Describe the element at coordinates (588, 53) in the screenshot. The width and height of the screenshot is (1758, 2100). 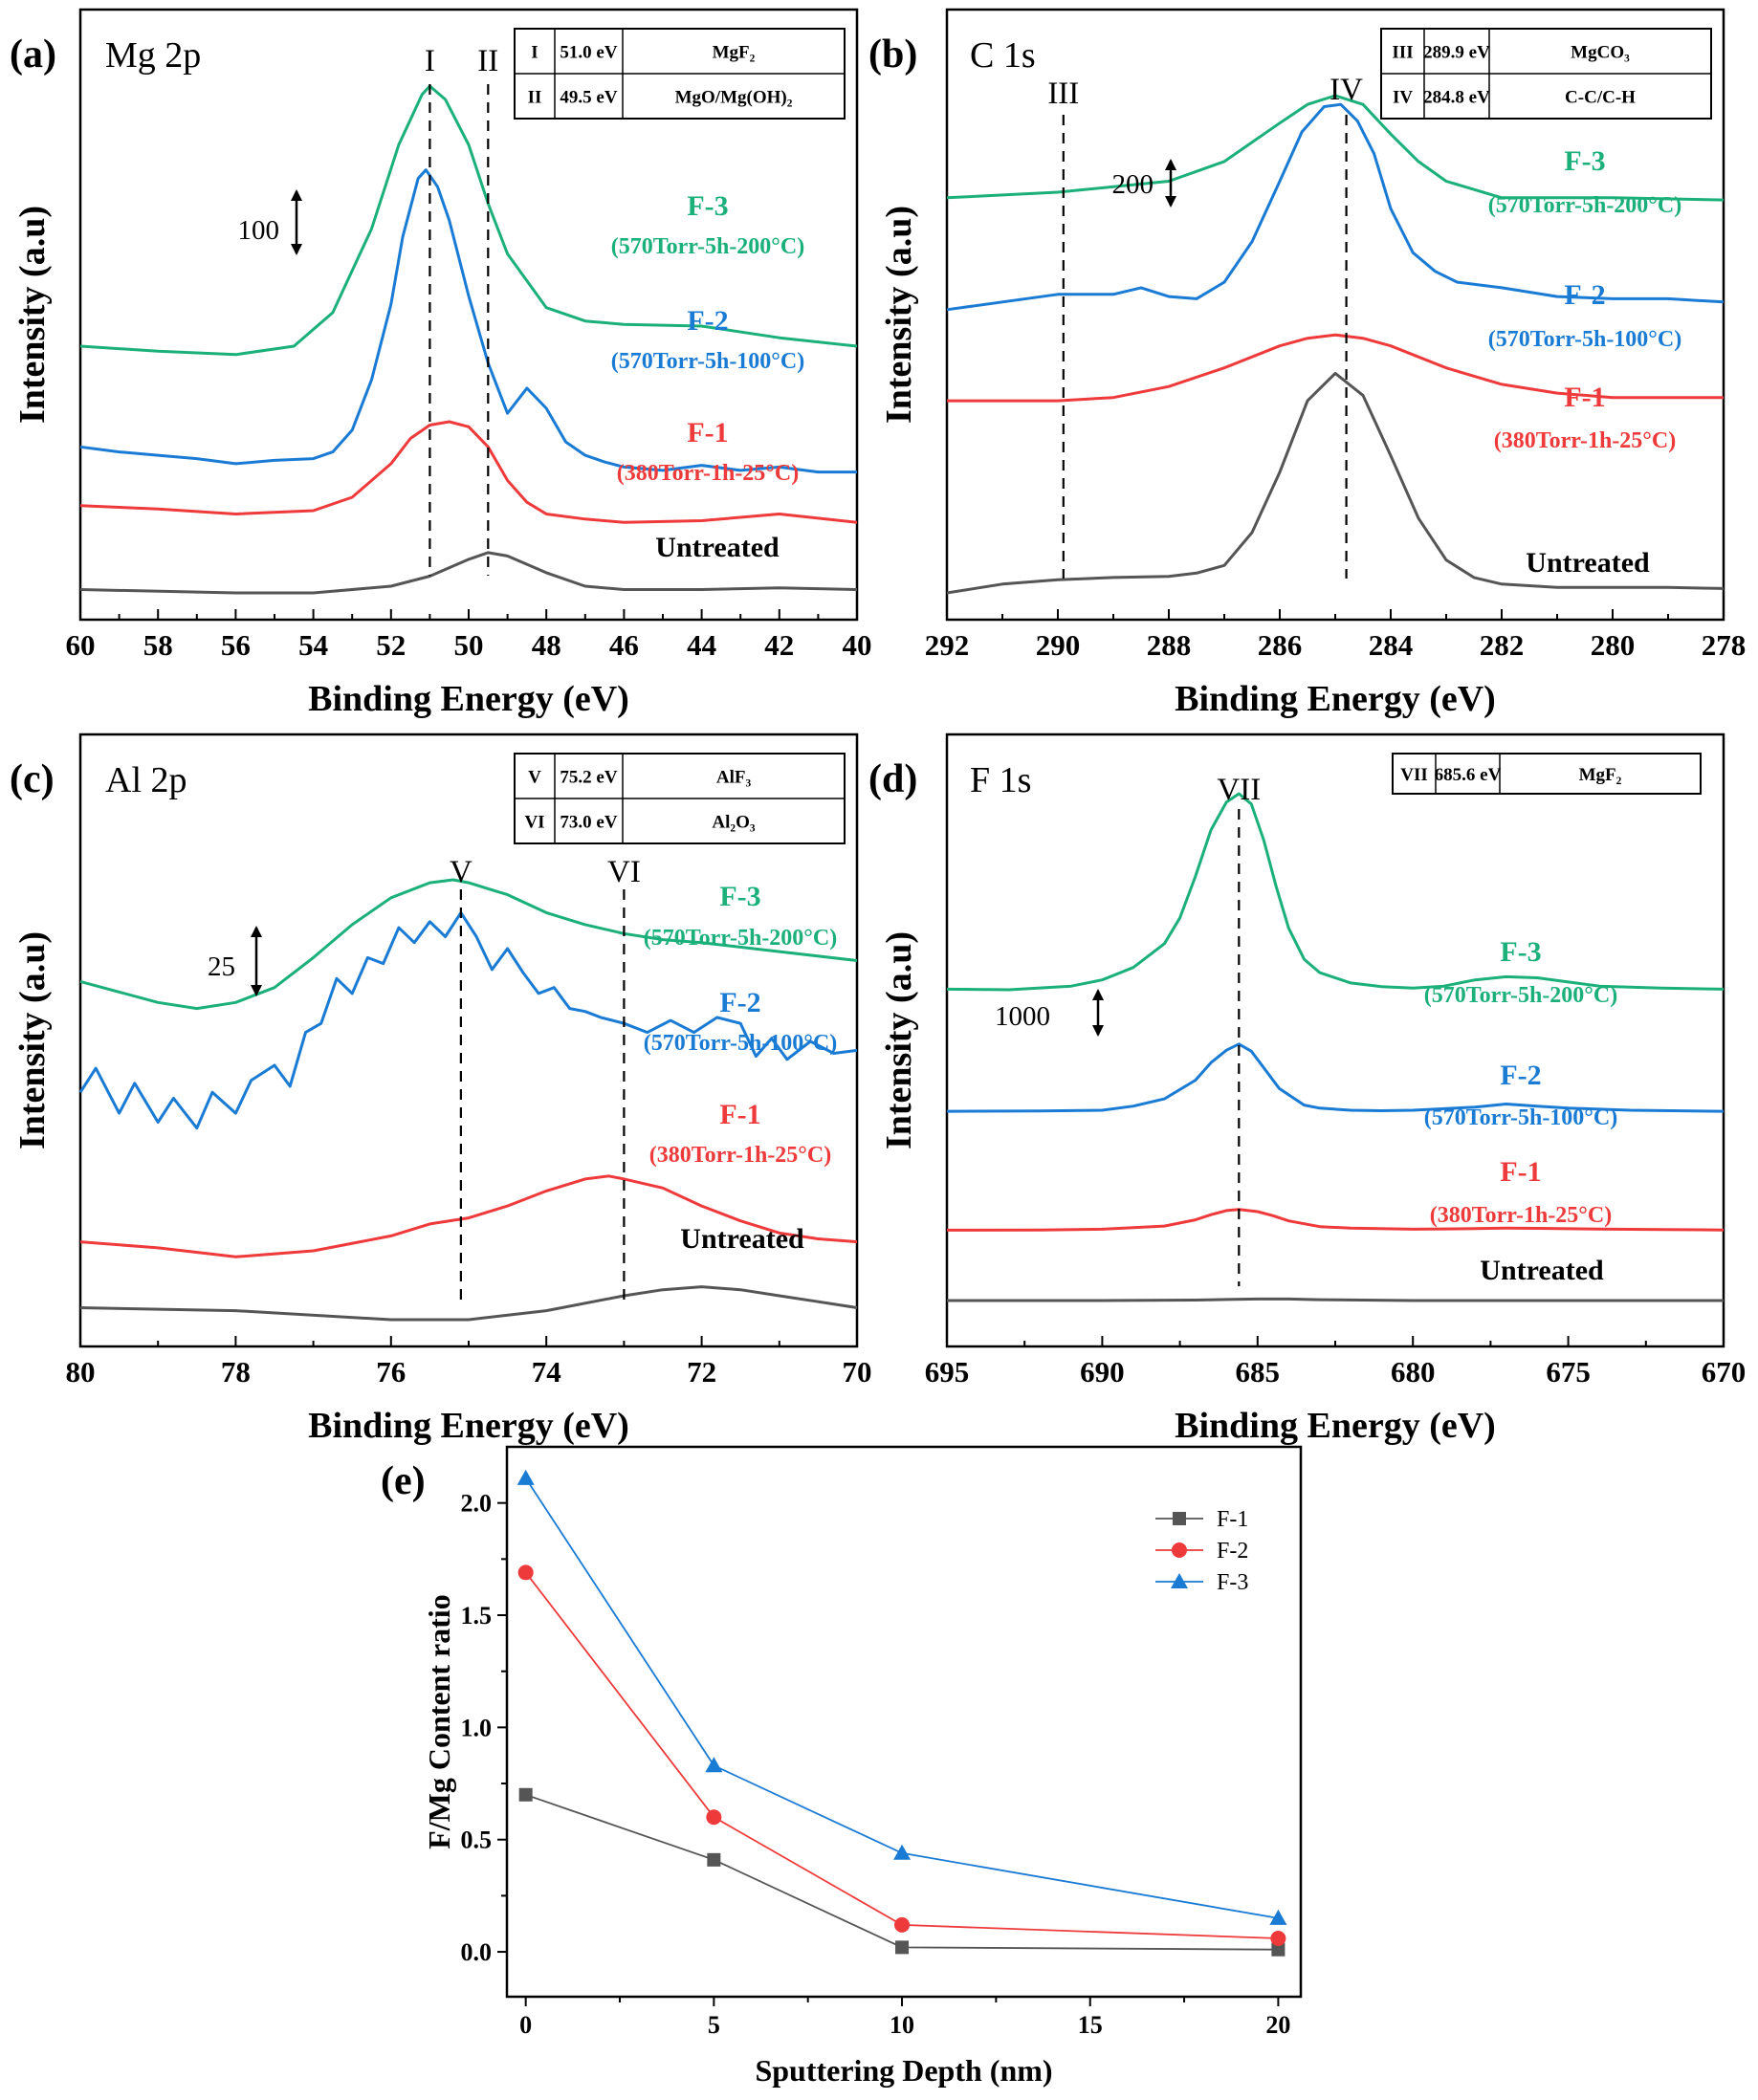
I see `table-cell: 51.0 eV` at that location.